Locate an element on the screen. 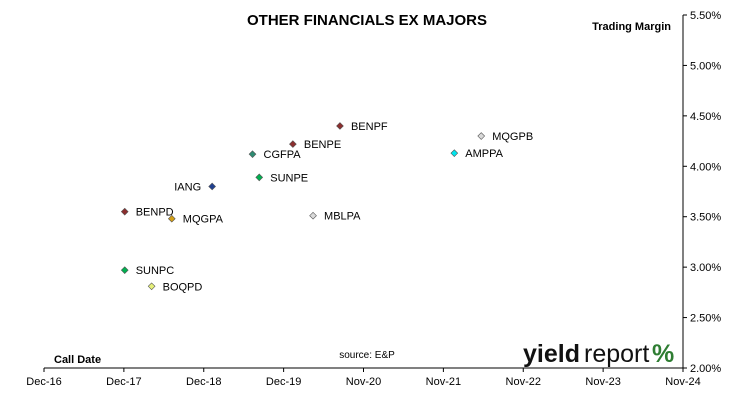 The image size is (730, 401). point-label-iang: IANG is located at coordinates (187, 187).